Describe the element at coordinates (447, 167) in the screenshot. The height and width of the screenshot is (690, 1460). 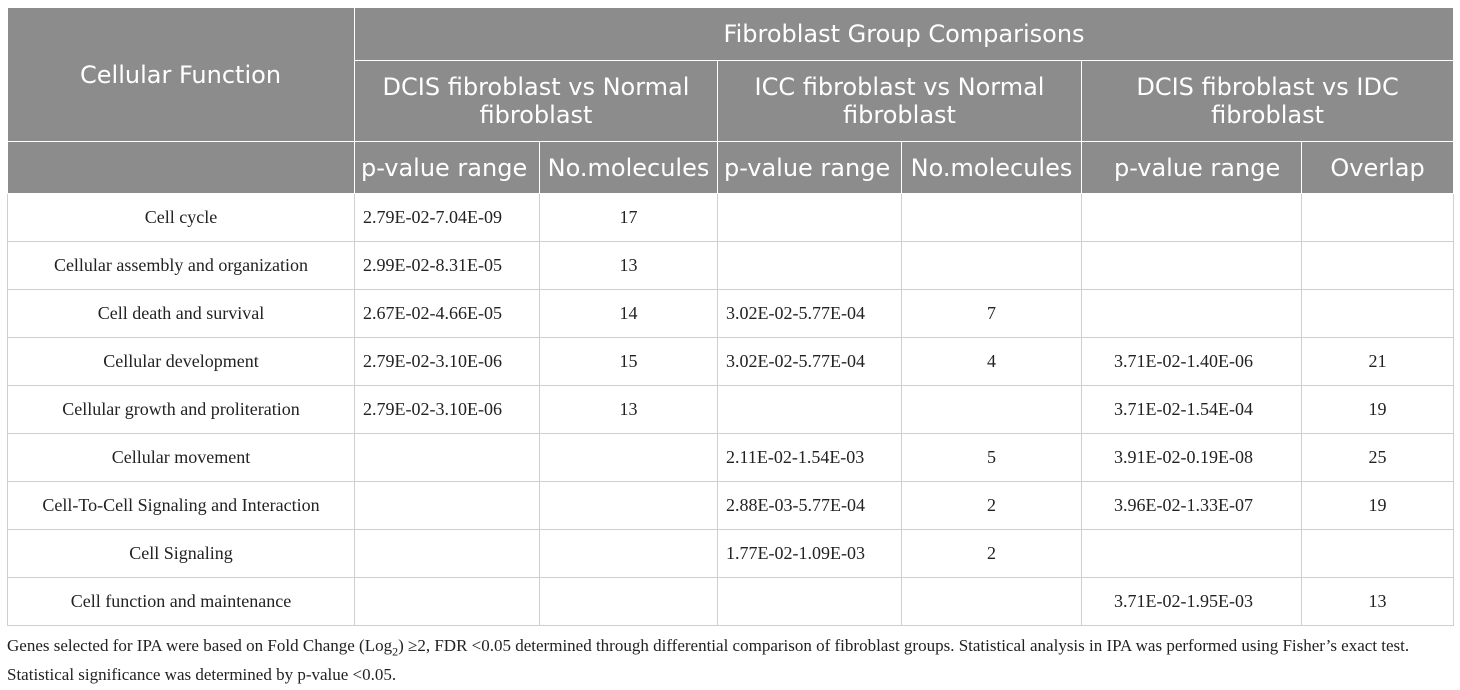
I see `subheader-pvalue-1: p-value range` at that location.